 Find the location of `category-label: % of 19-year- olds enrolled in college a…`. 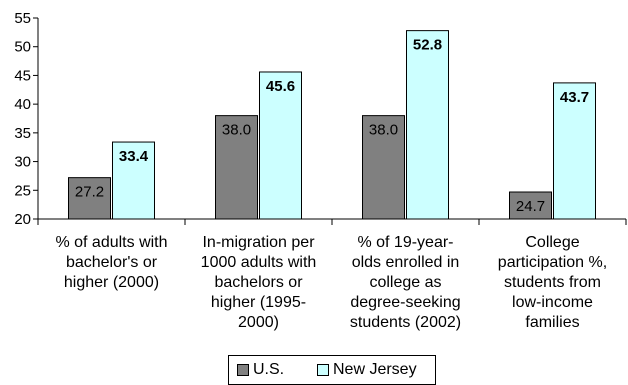

category-label: % of 19-year- olds enrolled in college a… is located at coordinates (406, 283).